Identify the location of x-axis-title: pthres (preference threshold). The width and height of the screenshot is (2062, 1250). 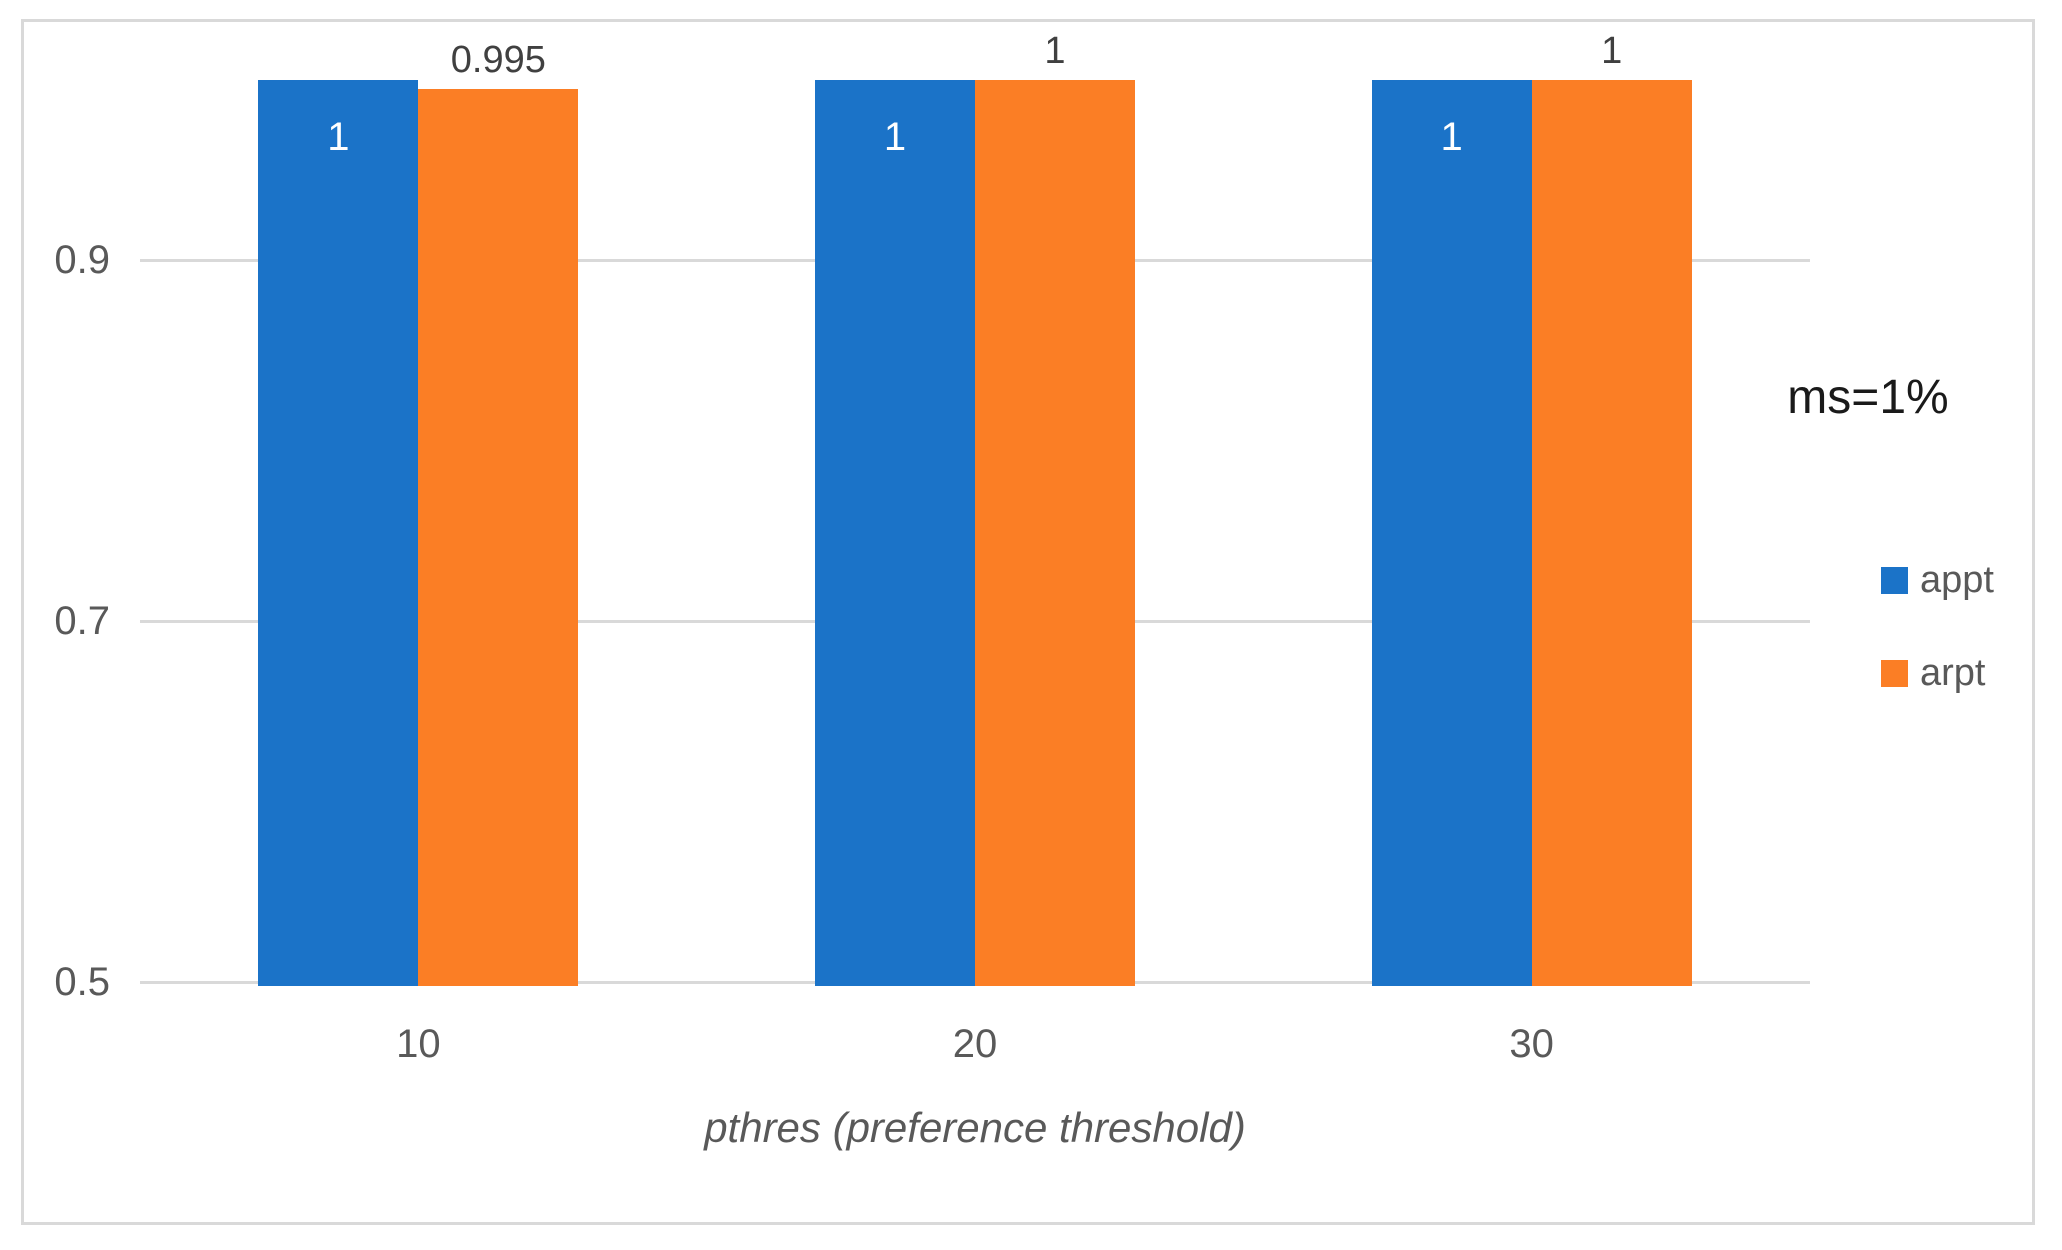
(975, 1127).